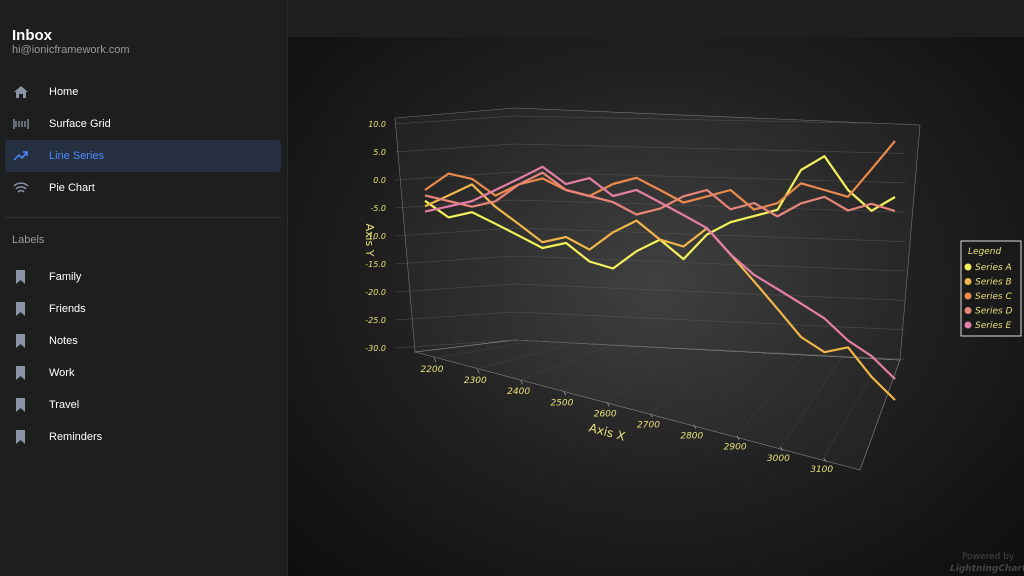 The width and height of the screenshot is (1024, 576). I want to click on legend-title: Legend, so click(985, 252).